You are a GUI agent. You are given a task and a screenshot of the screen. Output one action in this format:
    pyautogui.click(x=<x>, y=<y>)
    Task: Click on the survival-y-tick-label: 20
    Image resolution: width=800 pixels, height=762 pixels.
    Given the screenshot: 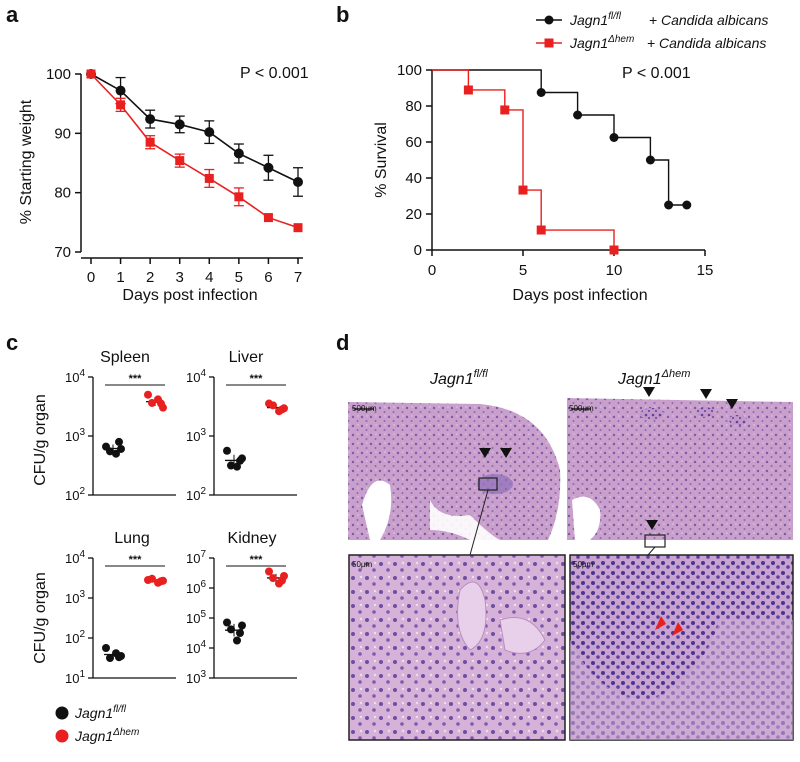 What is the action you would take?
    pyautogui.click(x=413, y=214)
    